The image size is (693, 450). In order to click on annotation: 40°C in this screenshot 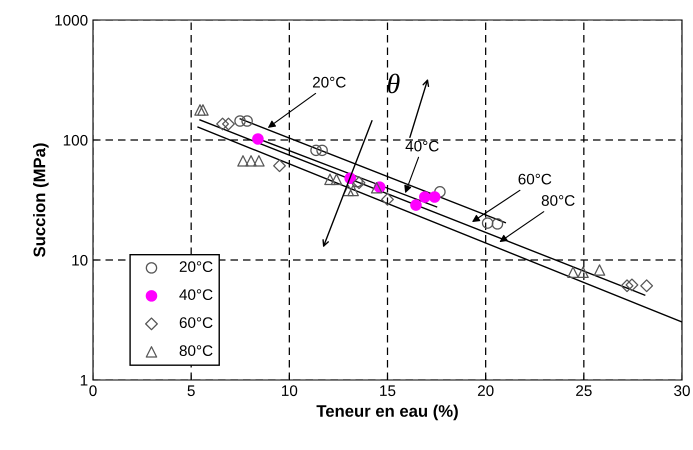, I will do `click(422, 146)`.